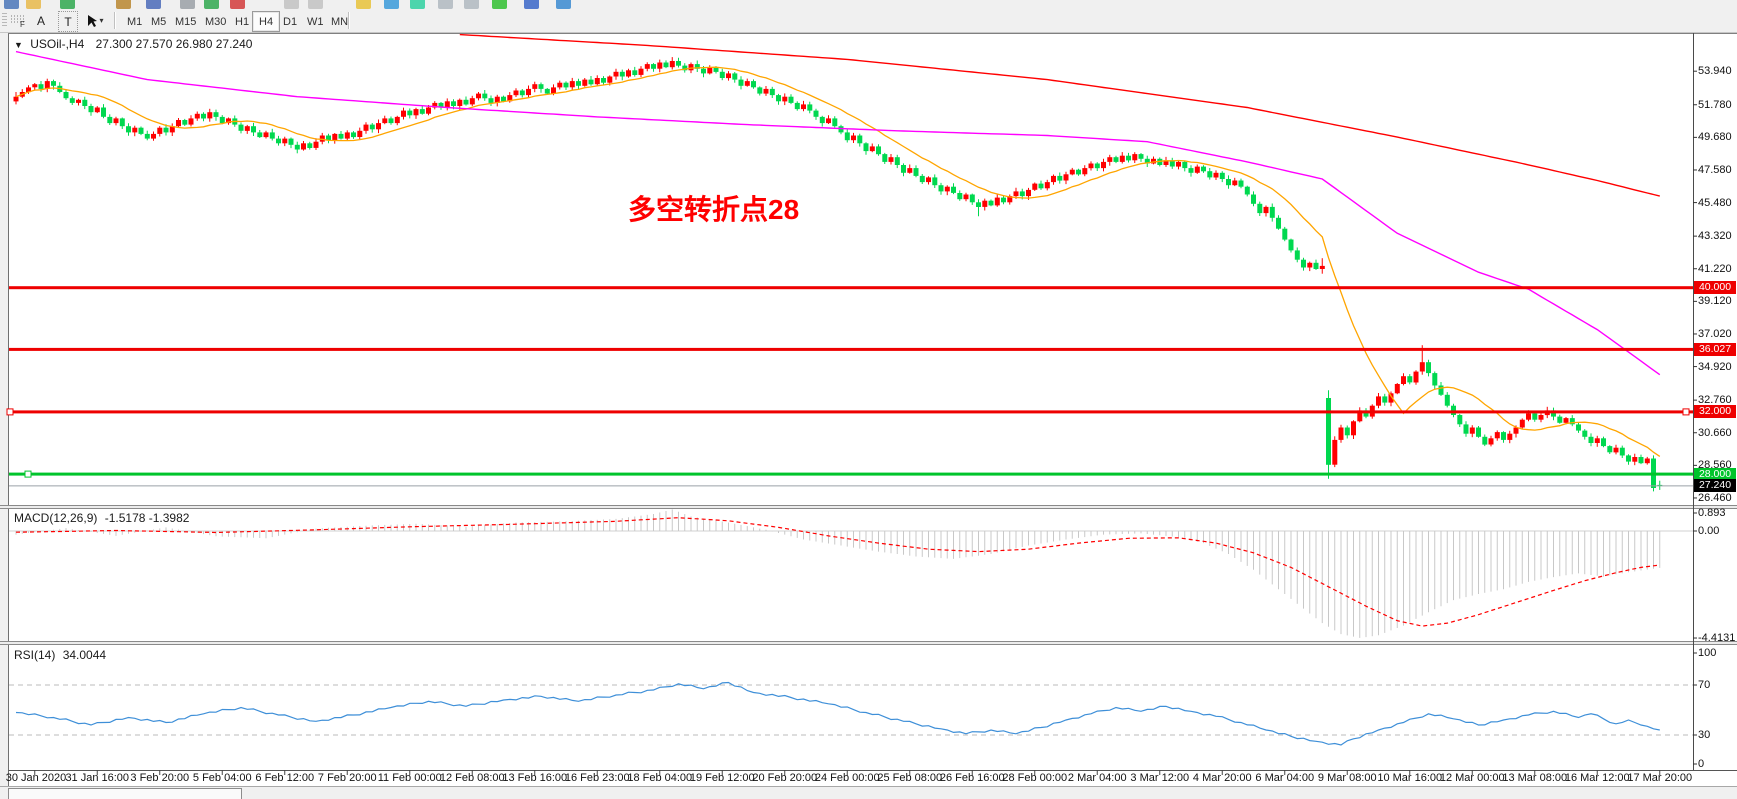 The height and width of the screenshot is (799, 1737). I want to click on rsi-tick-label: 0, so click(1701, 764).